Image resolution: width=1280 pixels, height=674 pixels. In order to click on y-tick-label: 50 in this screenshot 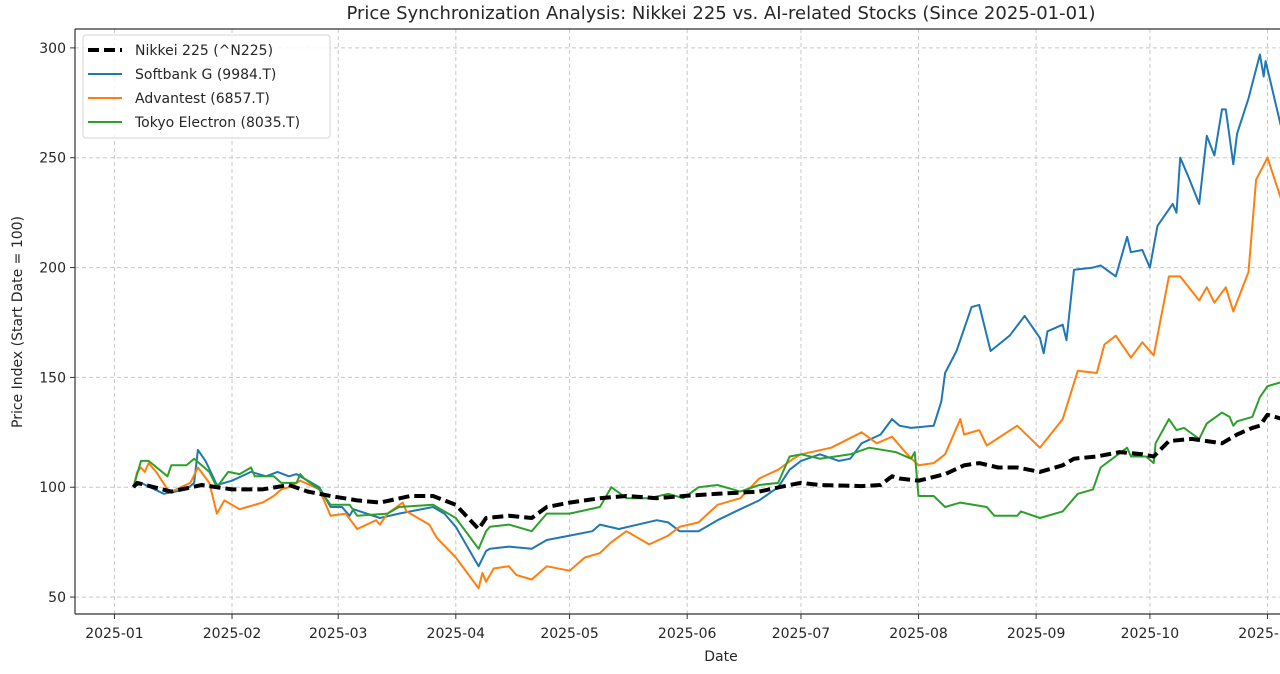, I will do `click(57, 598)`.